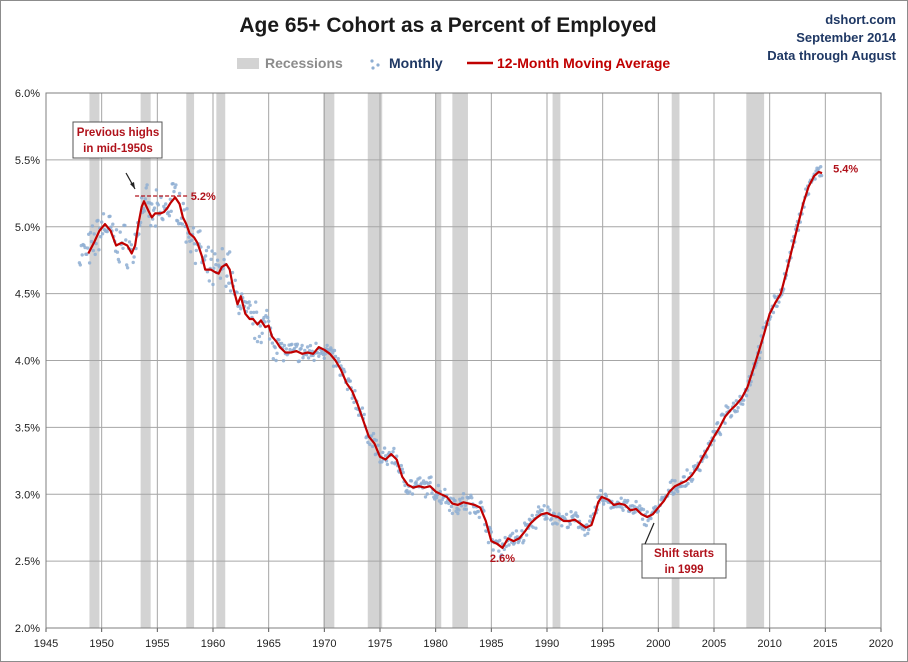 The width and height of the screenshot is (908, 662). What do you see at coordinates (213, 644) in the screenshot?
I see `x-tick-label: 1960` at bounding box center [213, 644].